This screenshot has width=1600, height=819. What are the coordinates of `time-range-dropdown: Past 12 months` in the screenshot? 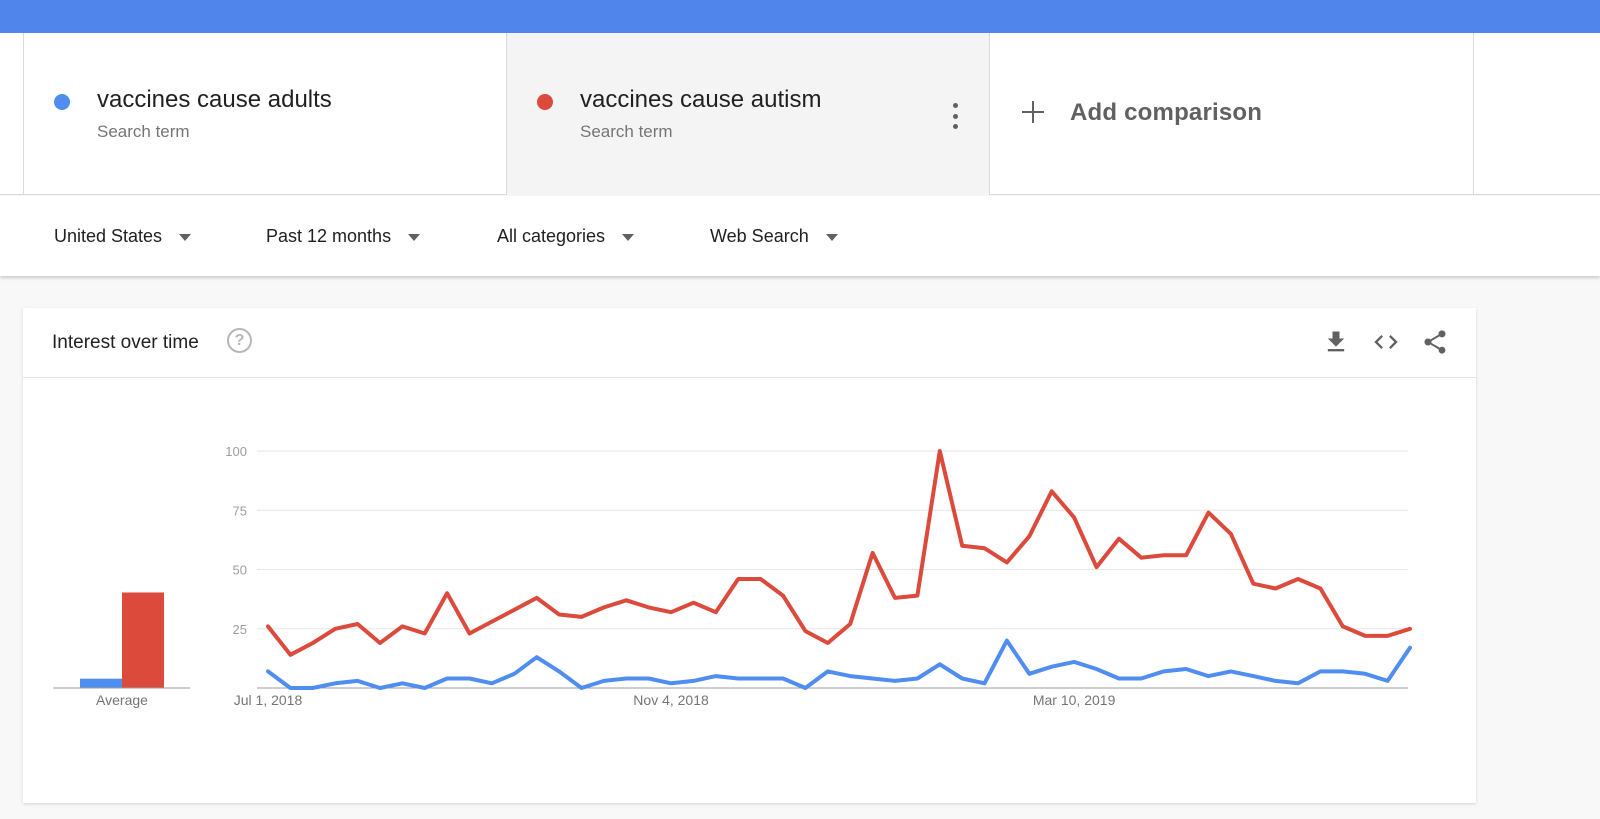 It's located at (343, 236).